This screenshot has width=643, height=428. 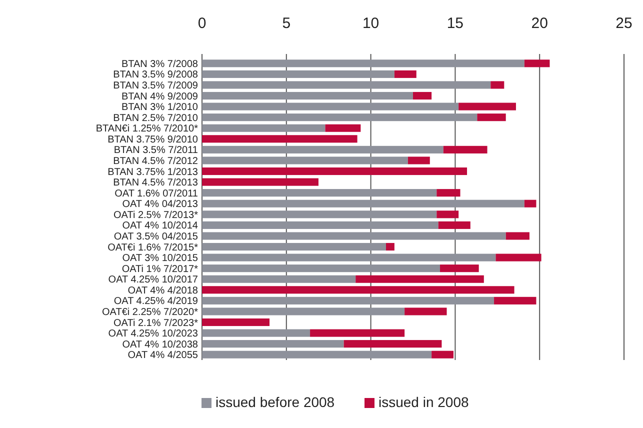 I want to click on y-tick-label: OAT 4% 10/2014, so click(x=160, y=226).